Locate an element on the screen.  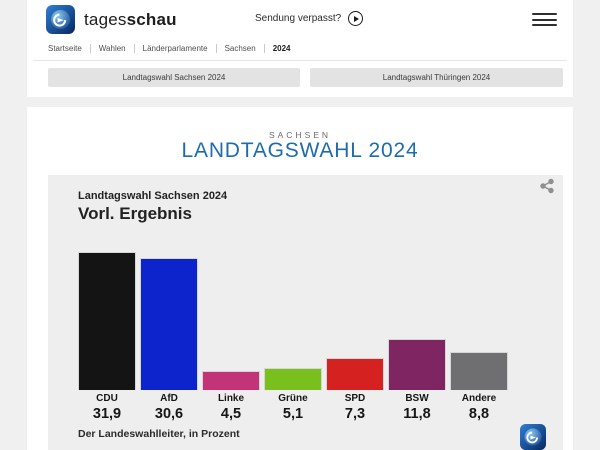
bar-column-cdu: CDU 31,9 is located at coordinates (107, 337).